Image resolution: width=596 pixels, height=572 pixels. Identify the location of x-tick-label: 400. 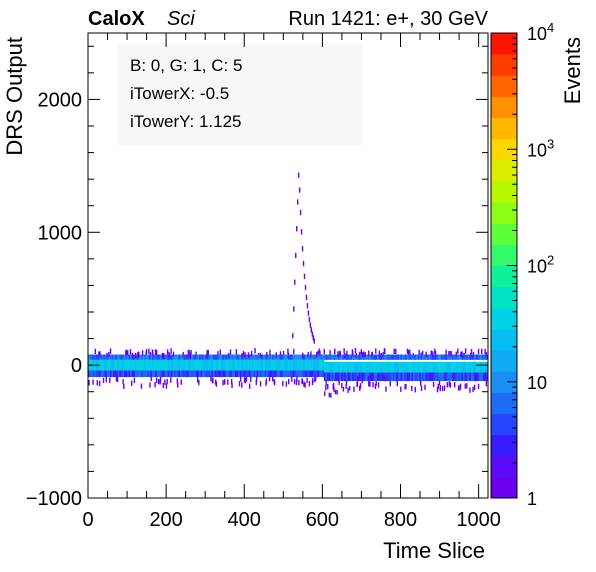
(244, 520).